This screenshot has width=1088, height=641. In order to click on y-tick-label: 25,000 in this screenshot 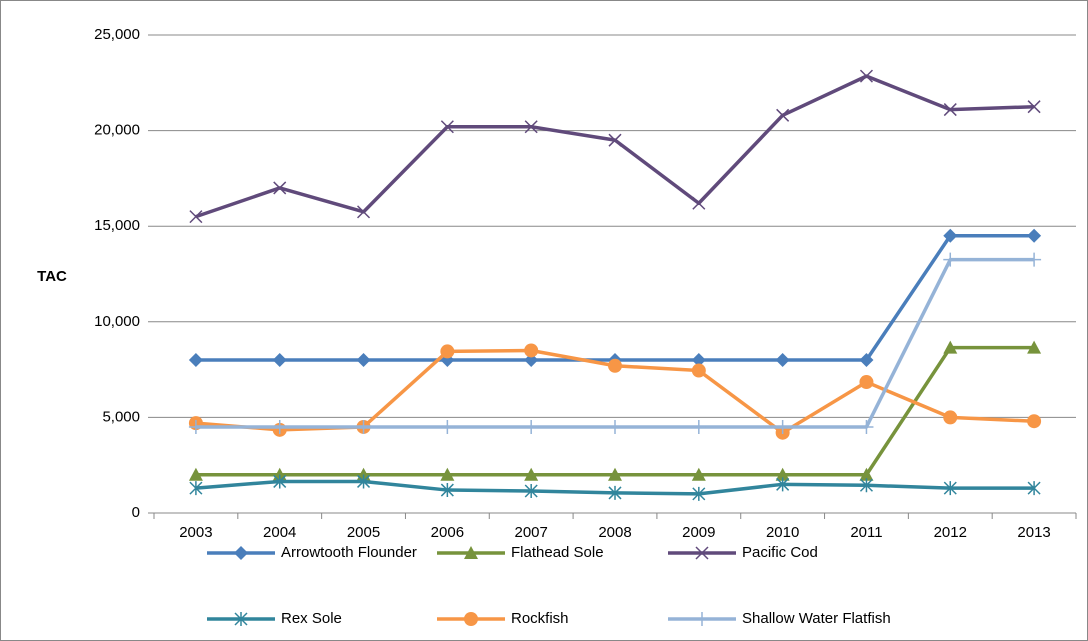, I will do `click(117, 34)`.